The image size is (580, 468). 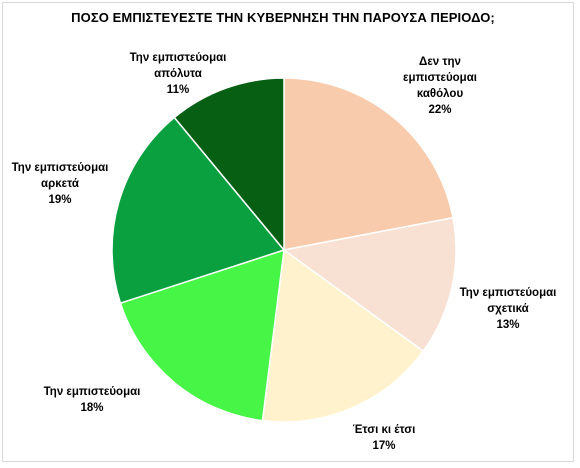 What do you see at coordinates (92, 400) in the screenshot?
I see `slice-label-4: Την εμπιστεύομαι 18%` at bounding box center [92, 400].